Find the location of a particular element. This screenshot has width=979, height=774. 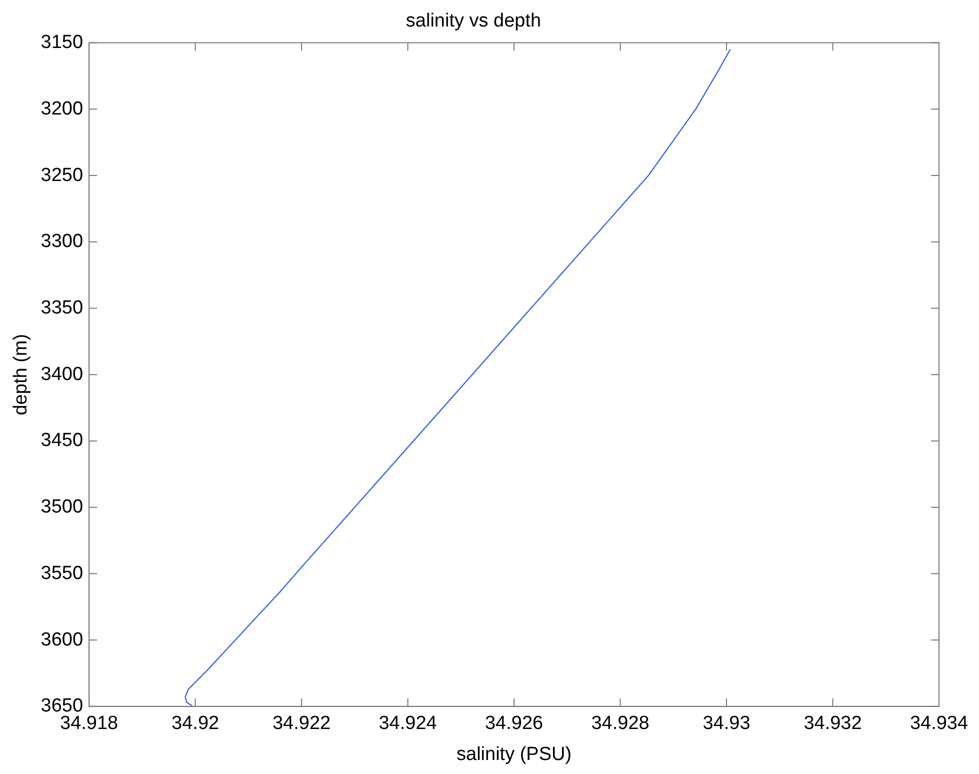

y-tick-label: 3200 is located at coordinates (62, 109).